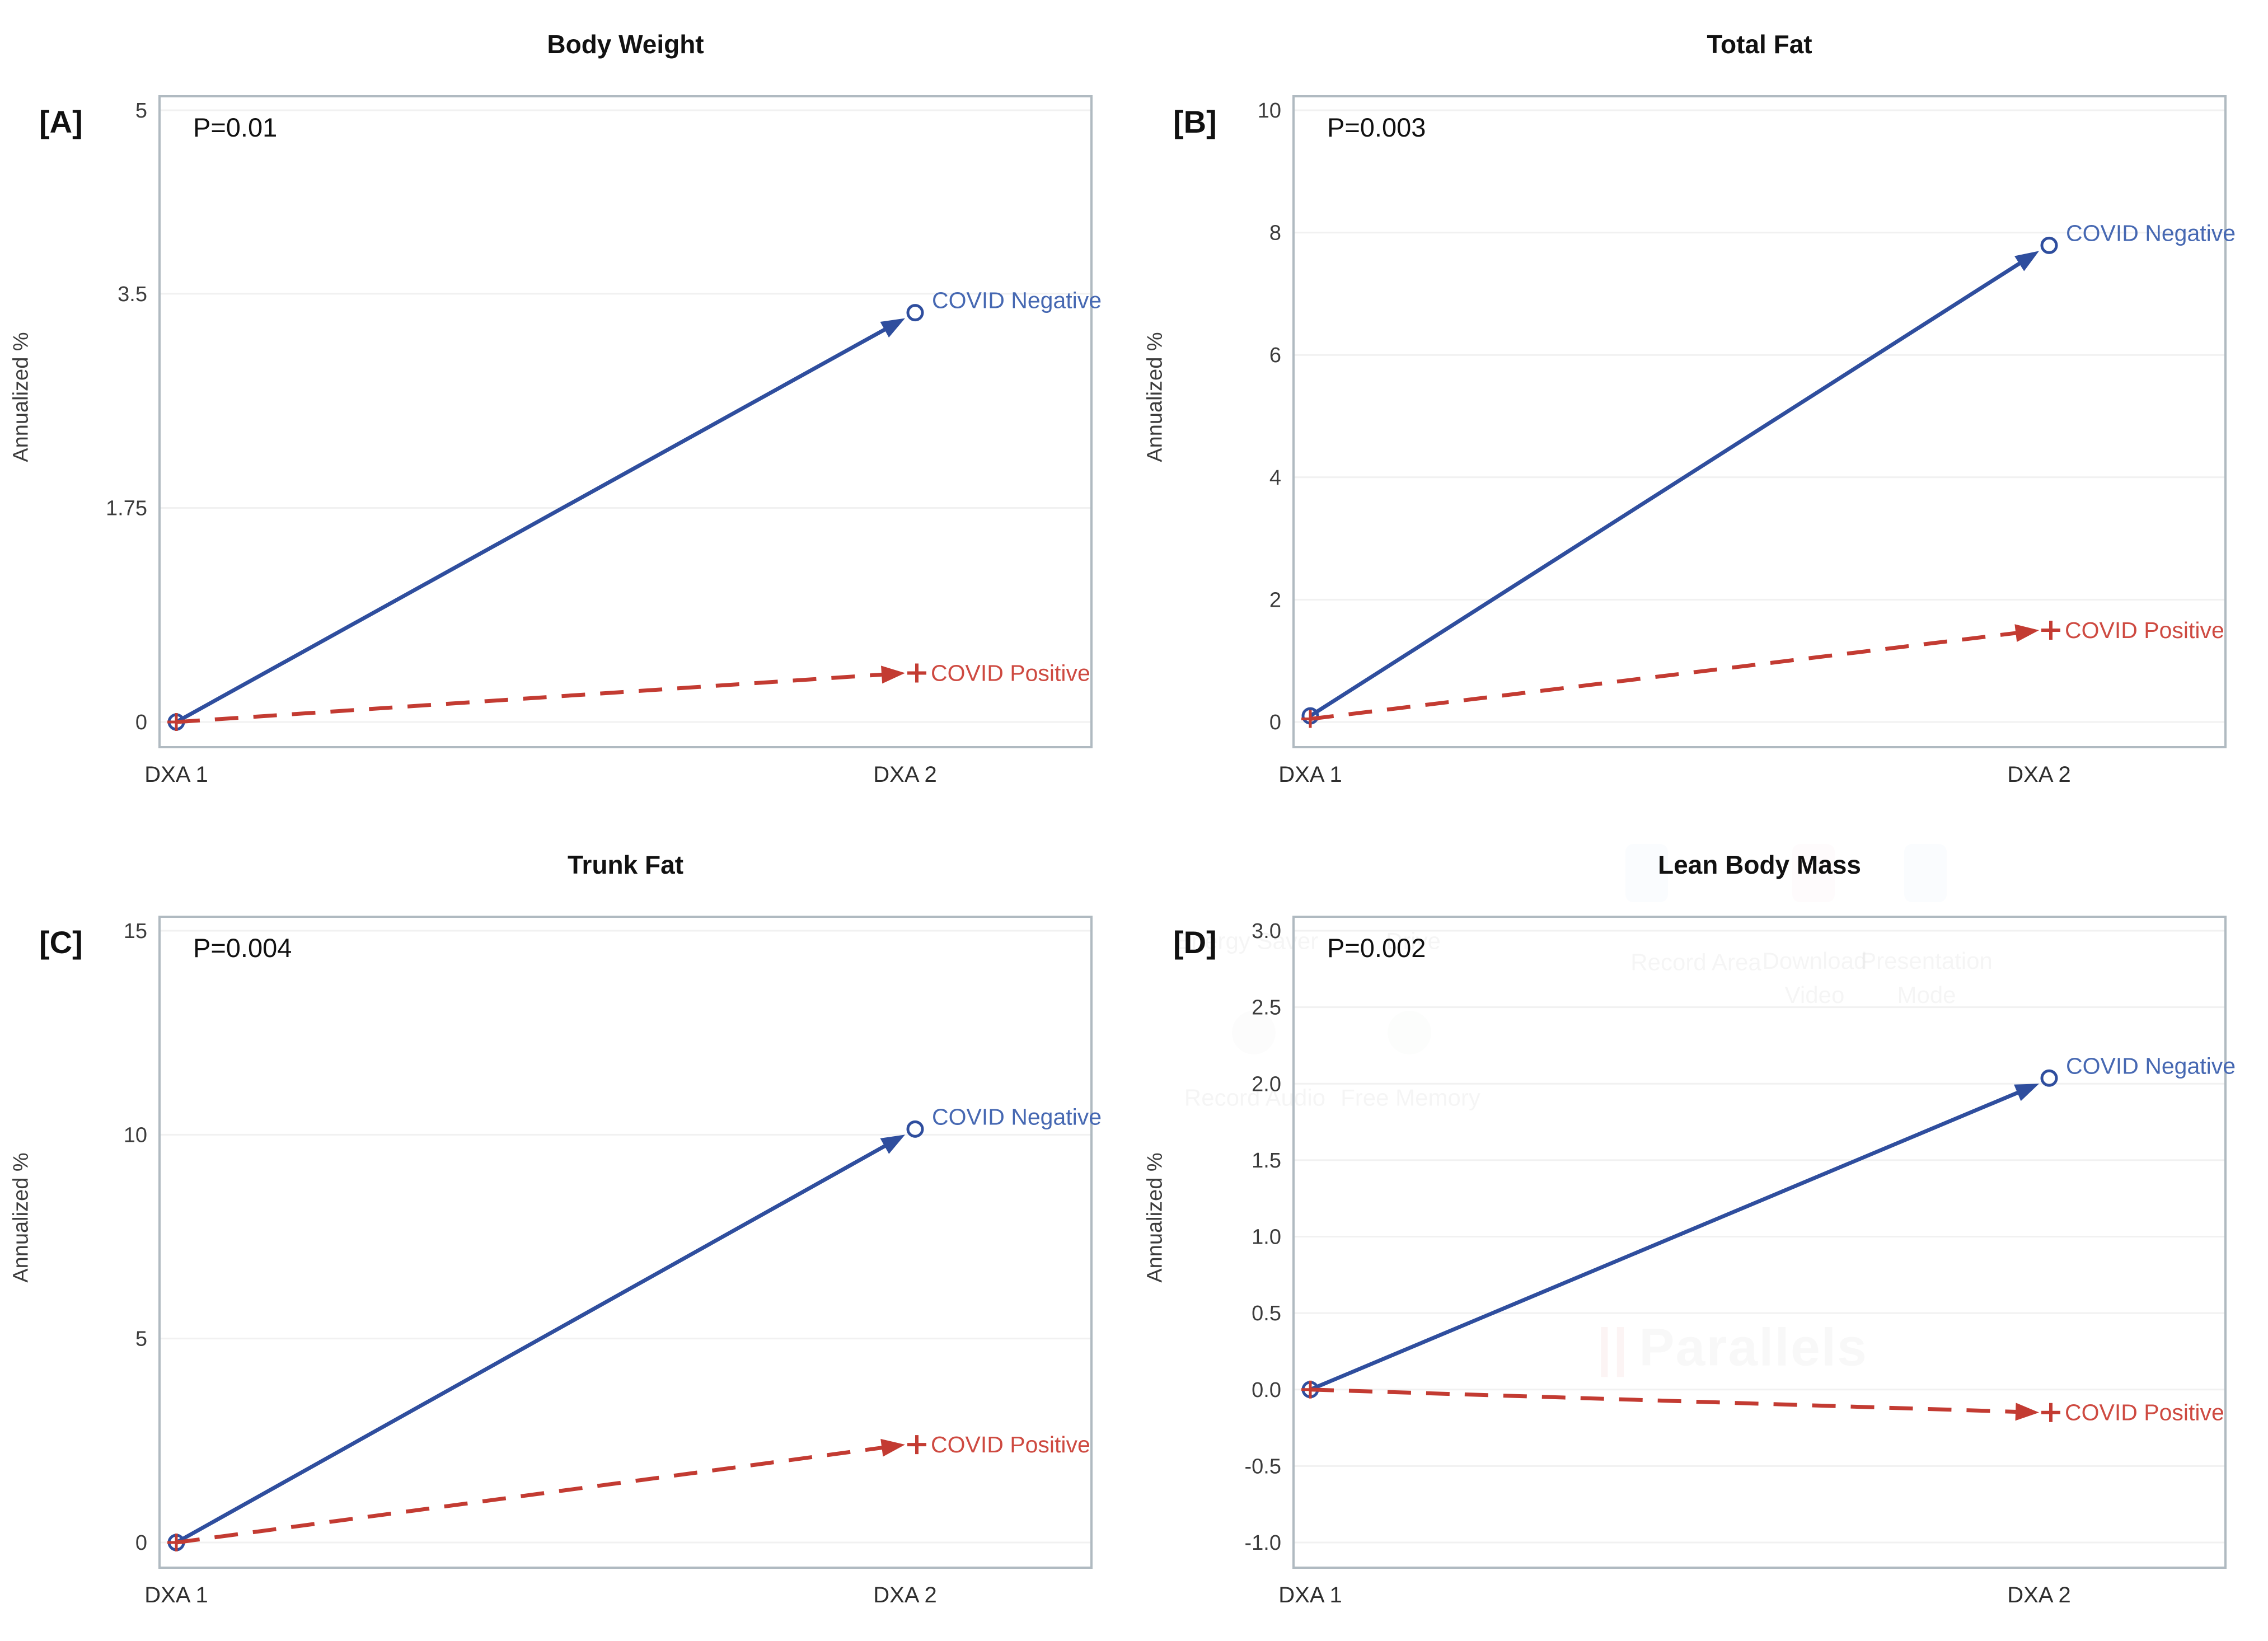  Describe the element at coordinates (126, 508) in the screenshot. I see `y-tick-label: 1.75` at that location.